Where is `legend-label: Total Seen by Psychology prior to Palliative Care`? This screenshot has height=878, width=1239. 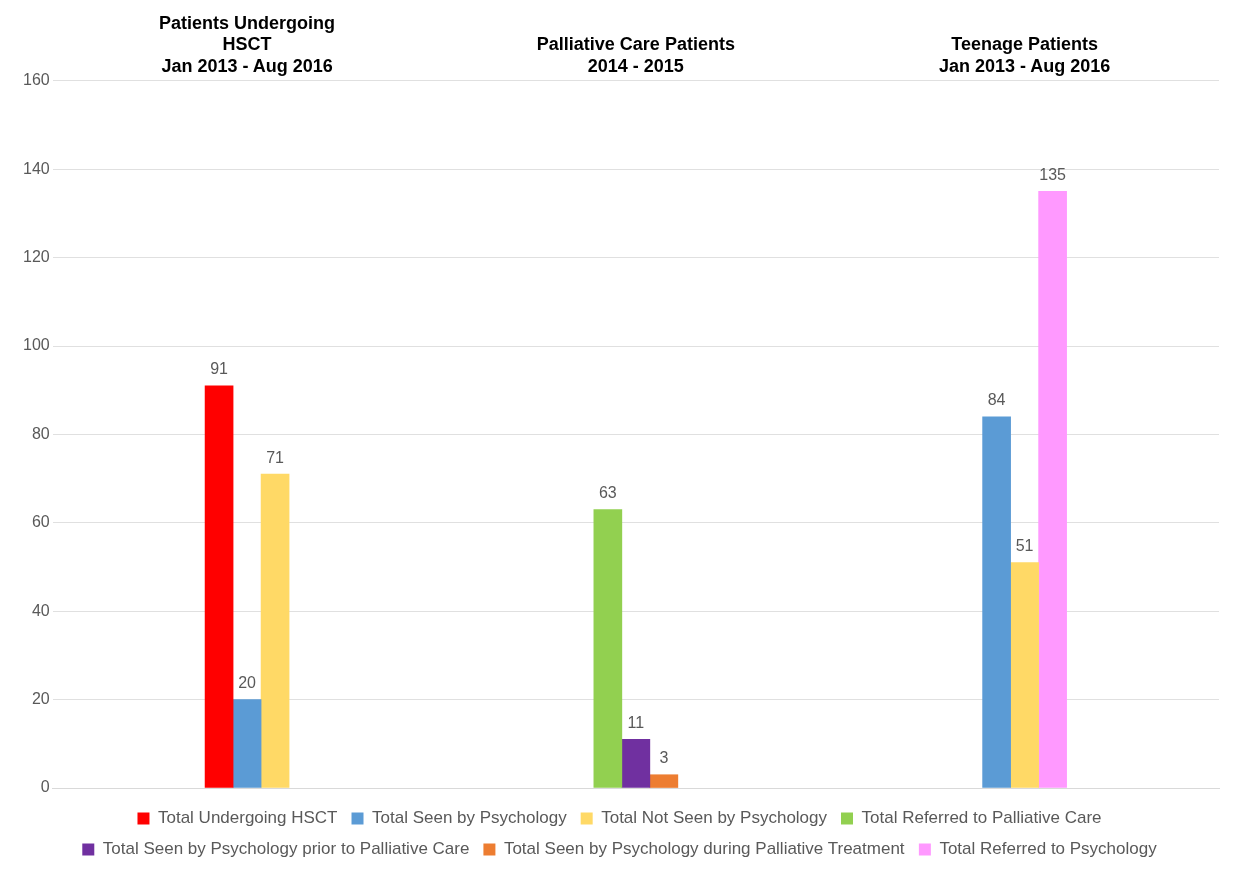 legend-label: Total Seen by Psychology prior to Palliative Care is located at coordinates (286, 849).